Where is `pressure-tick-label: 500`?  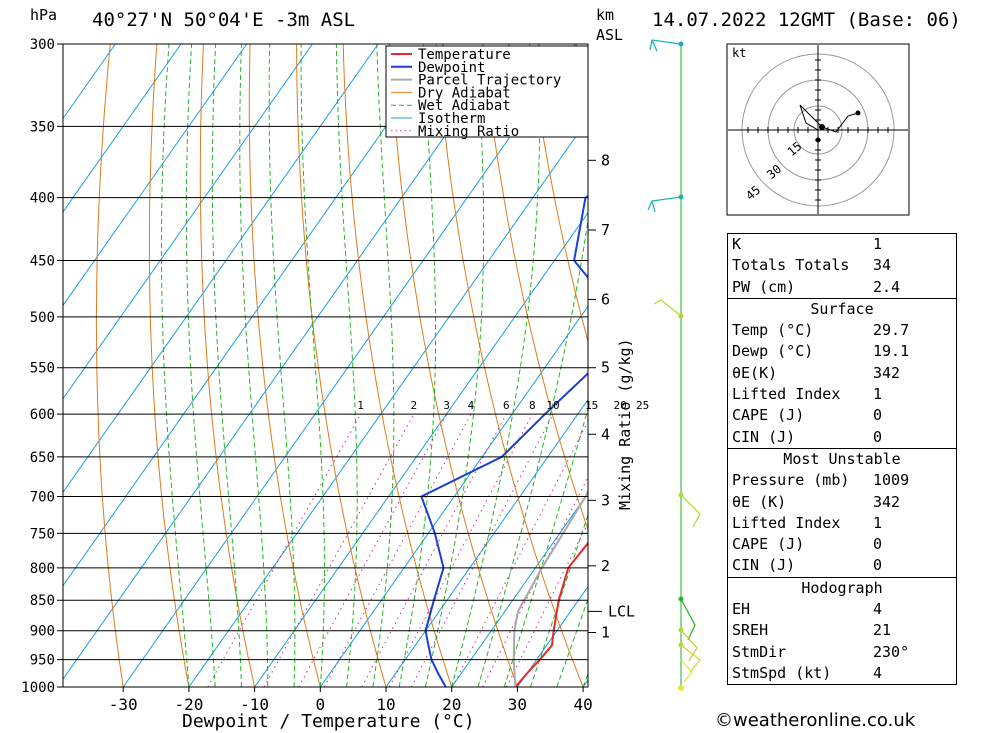
pressure-tick-label: 500 is located at coordinates (42, 318).